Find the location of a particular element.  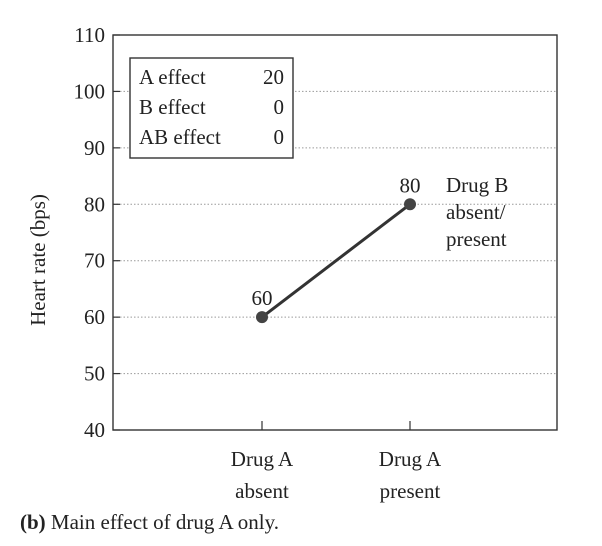

figure-caption: (b) Main effect of drug A only. is located at coordinates (149, 522).